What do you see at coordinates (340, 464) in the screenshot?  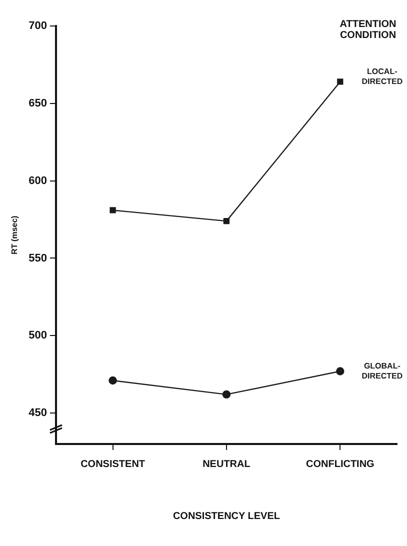 I see `x-tick-label: CONFLICTING` at bounding box center [340, 464].